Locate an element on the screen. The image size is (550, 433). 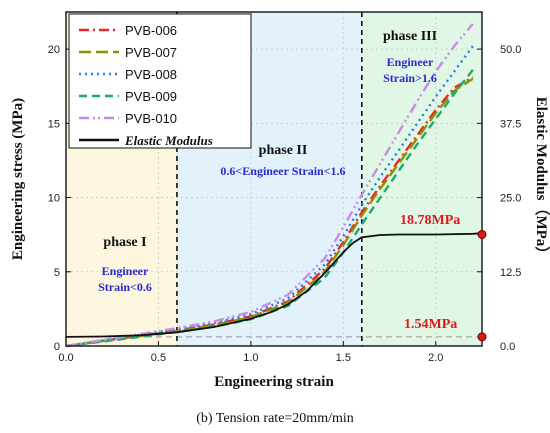
y2-tick-label: 37.5 is located at coordinates (510, 124).